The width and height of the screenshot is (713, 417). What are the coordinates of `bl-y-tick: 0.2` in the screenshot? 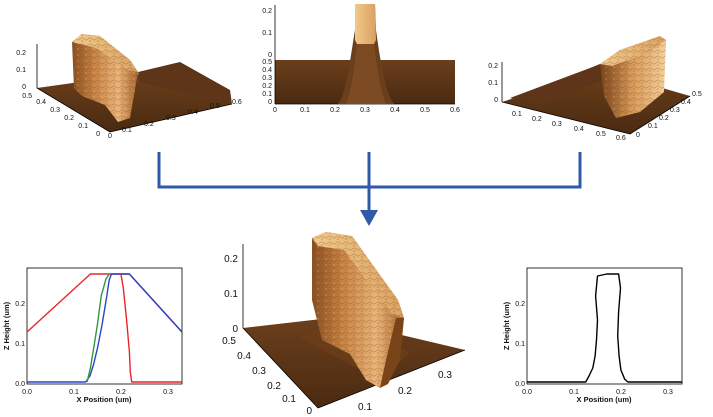 It's located at (20, 304).